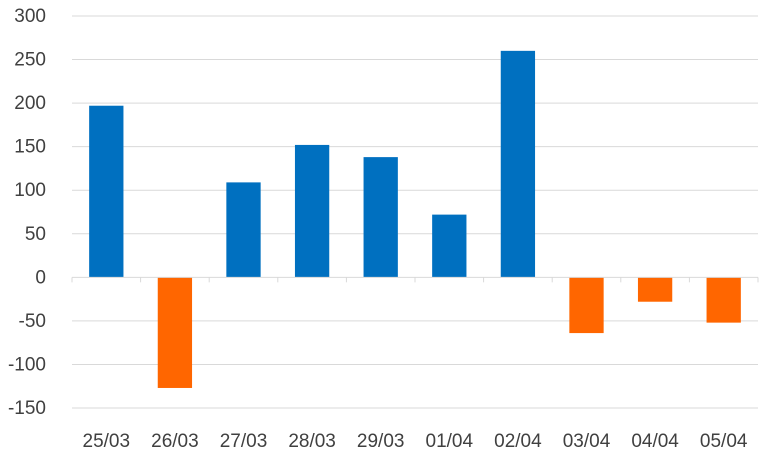 The height and width of the screenshot is (452, 766). Describe the element at coordinates (27, 408) in the screenshot. I see `y-tick-label: -150` at that location.